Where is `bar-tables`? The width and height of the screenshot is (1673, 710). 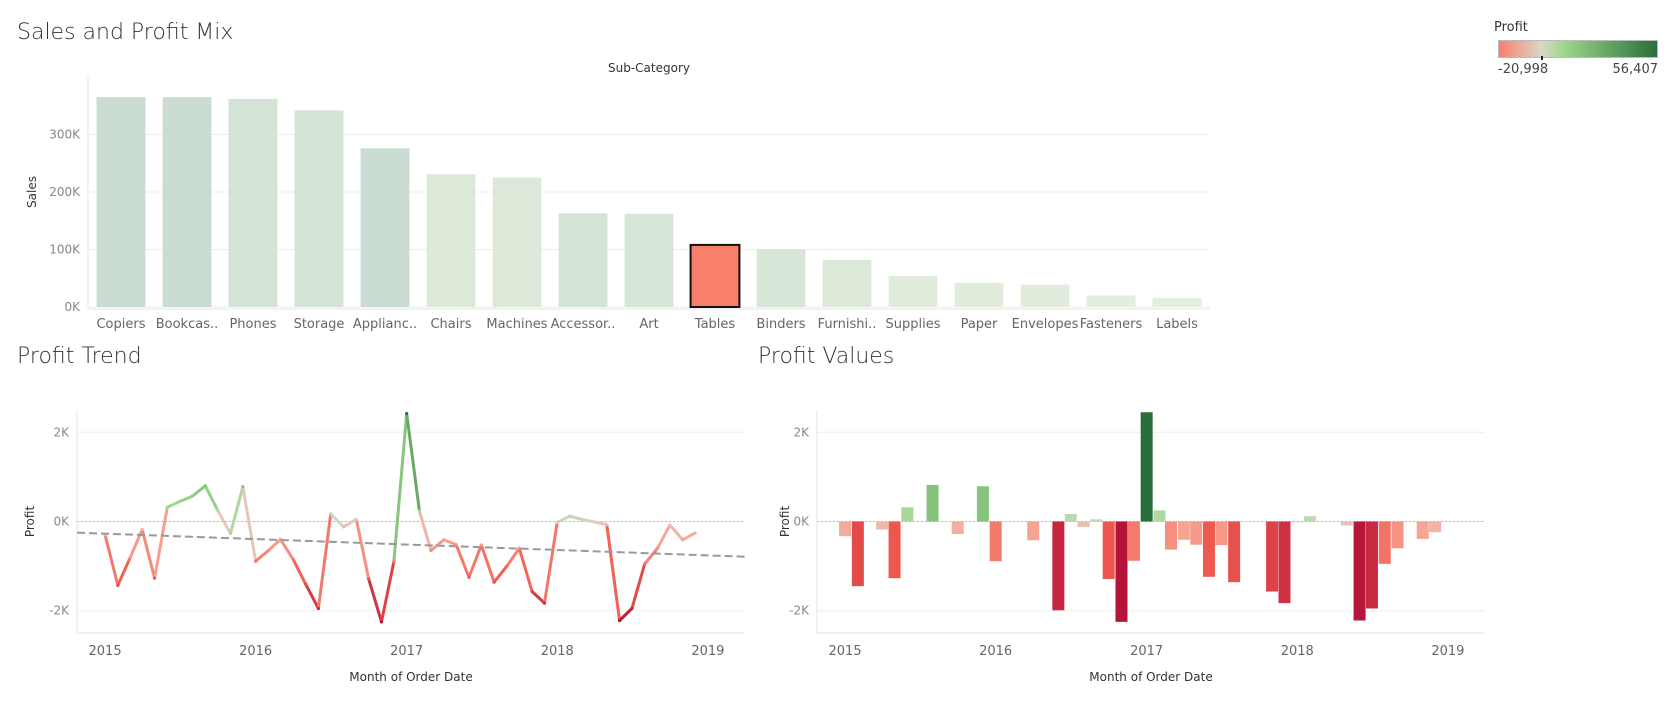
bar-tables is located at coordinates (715, 275).